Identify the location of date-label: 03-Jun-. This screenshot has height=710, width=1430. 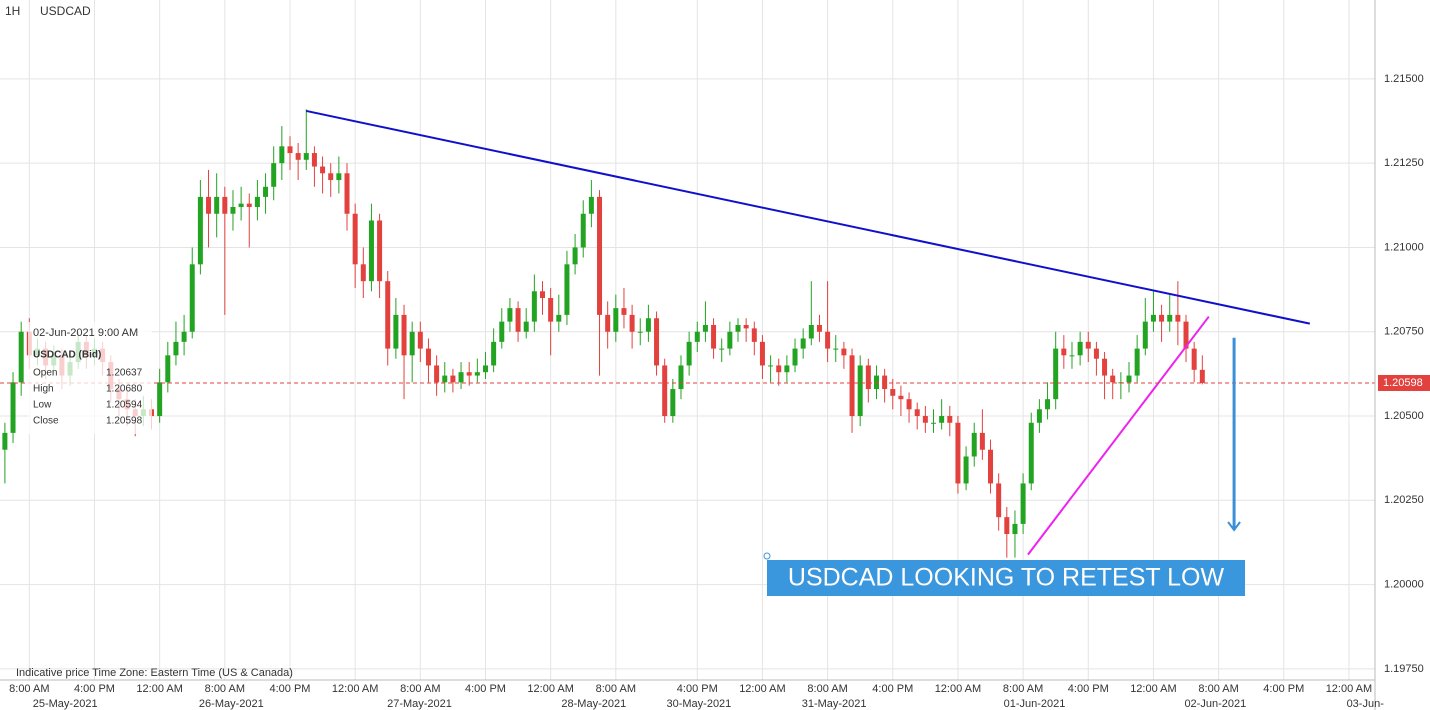
(1366, 704).